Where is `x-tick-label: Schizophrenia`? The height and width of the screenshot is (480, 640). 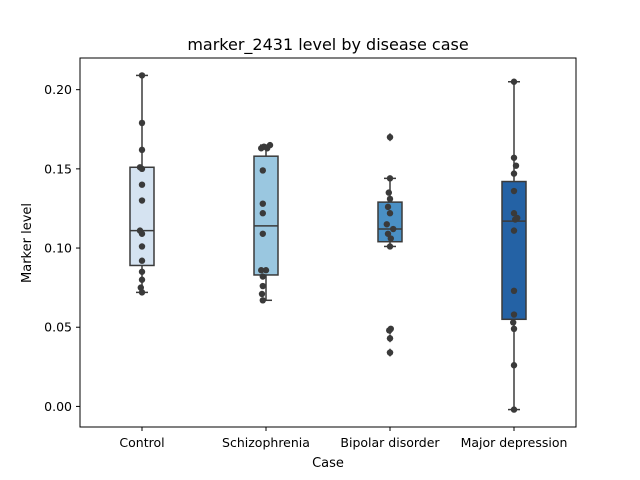
x-tick-label: Schizophrenia is located at coordinates (266, 442).